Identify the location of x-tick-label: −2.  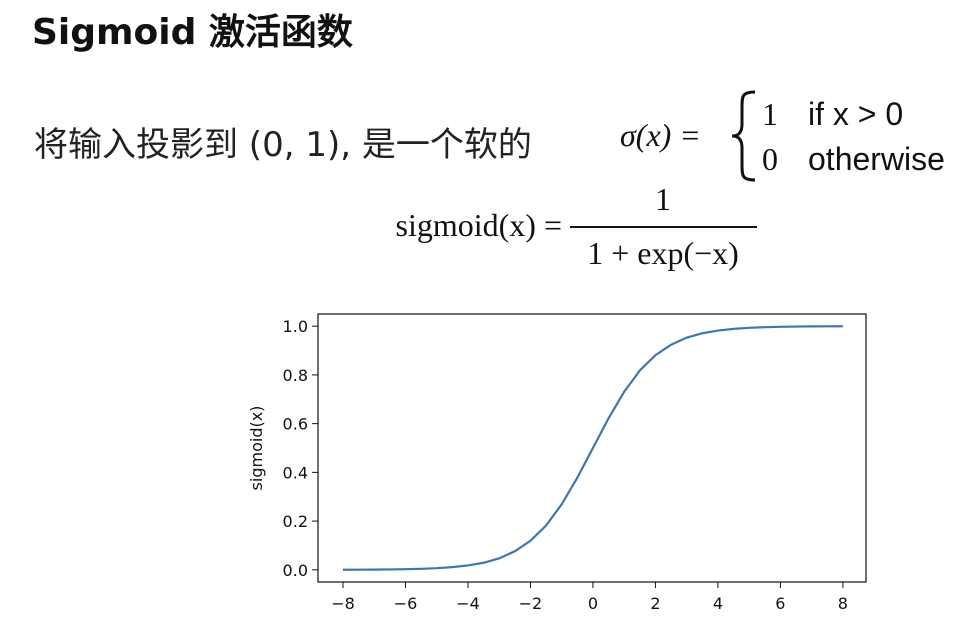
(531, 603).